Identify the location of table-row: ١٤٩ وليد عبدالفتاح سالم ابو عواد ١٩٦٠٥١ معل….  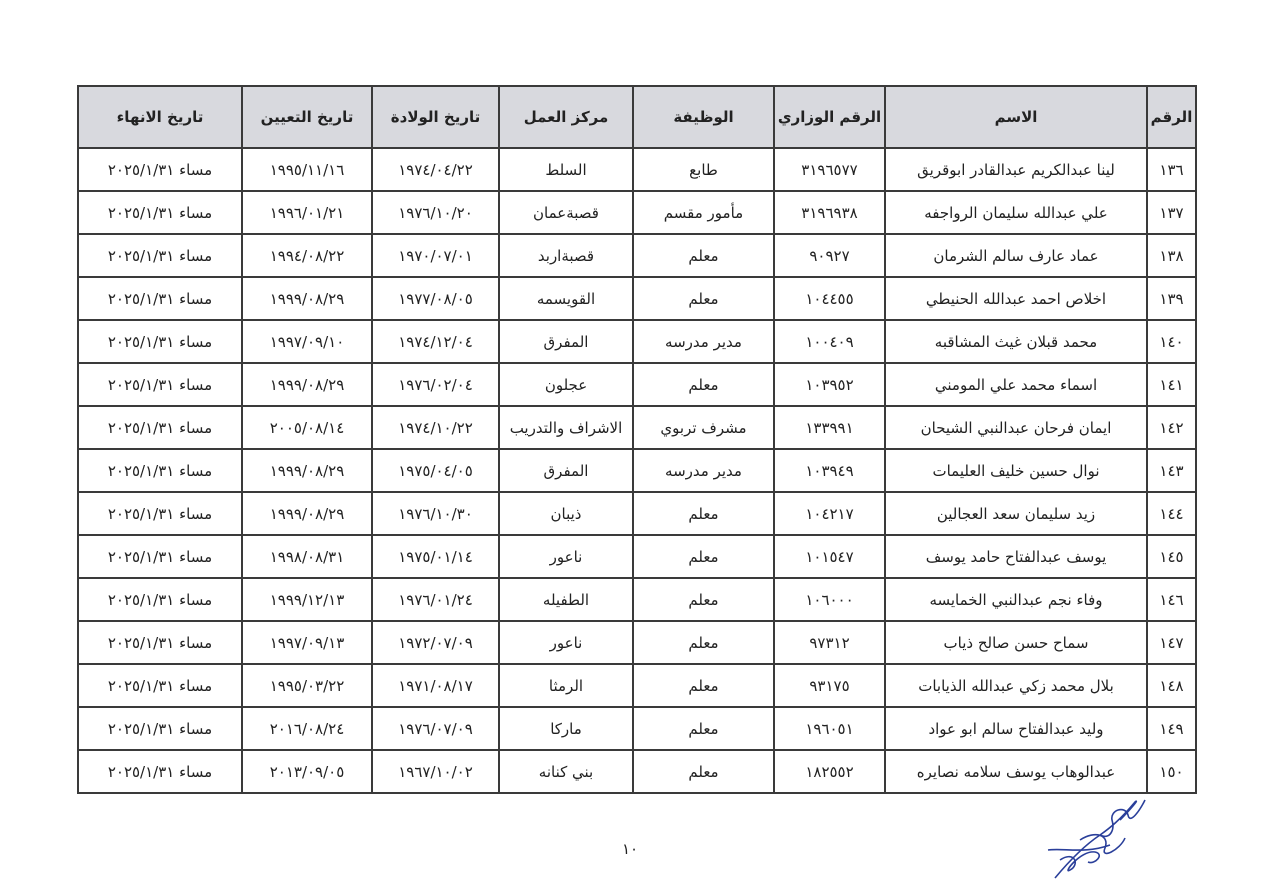
(637, 728).